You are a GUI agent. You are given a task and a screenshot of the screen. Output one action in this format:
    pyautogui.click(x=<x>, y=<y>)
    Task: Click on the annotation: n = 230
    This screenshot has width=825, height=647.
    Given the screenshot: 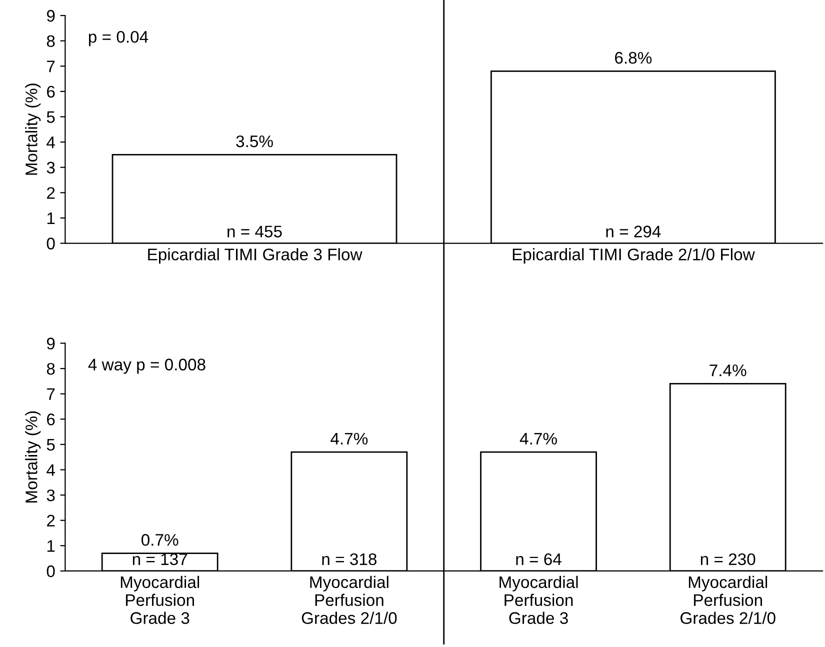 What is the action you would take?
    pyautogui.click(x=728, y=559)
    